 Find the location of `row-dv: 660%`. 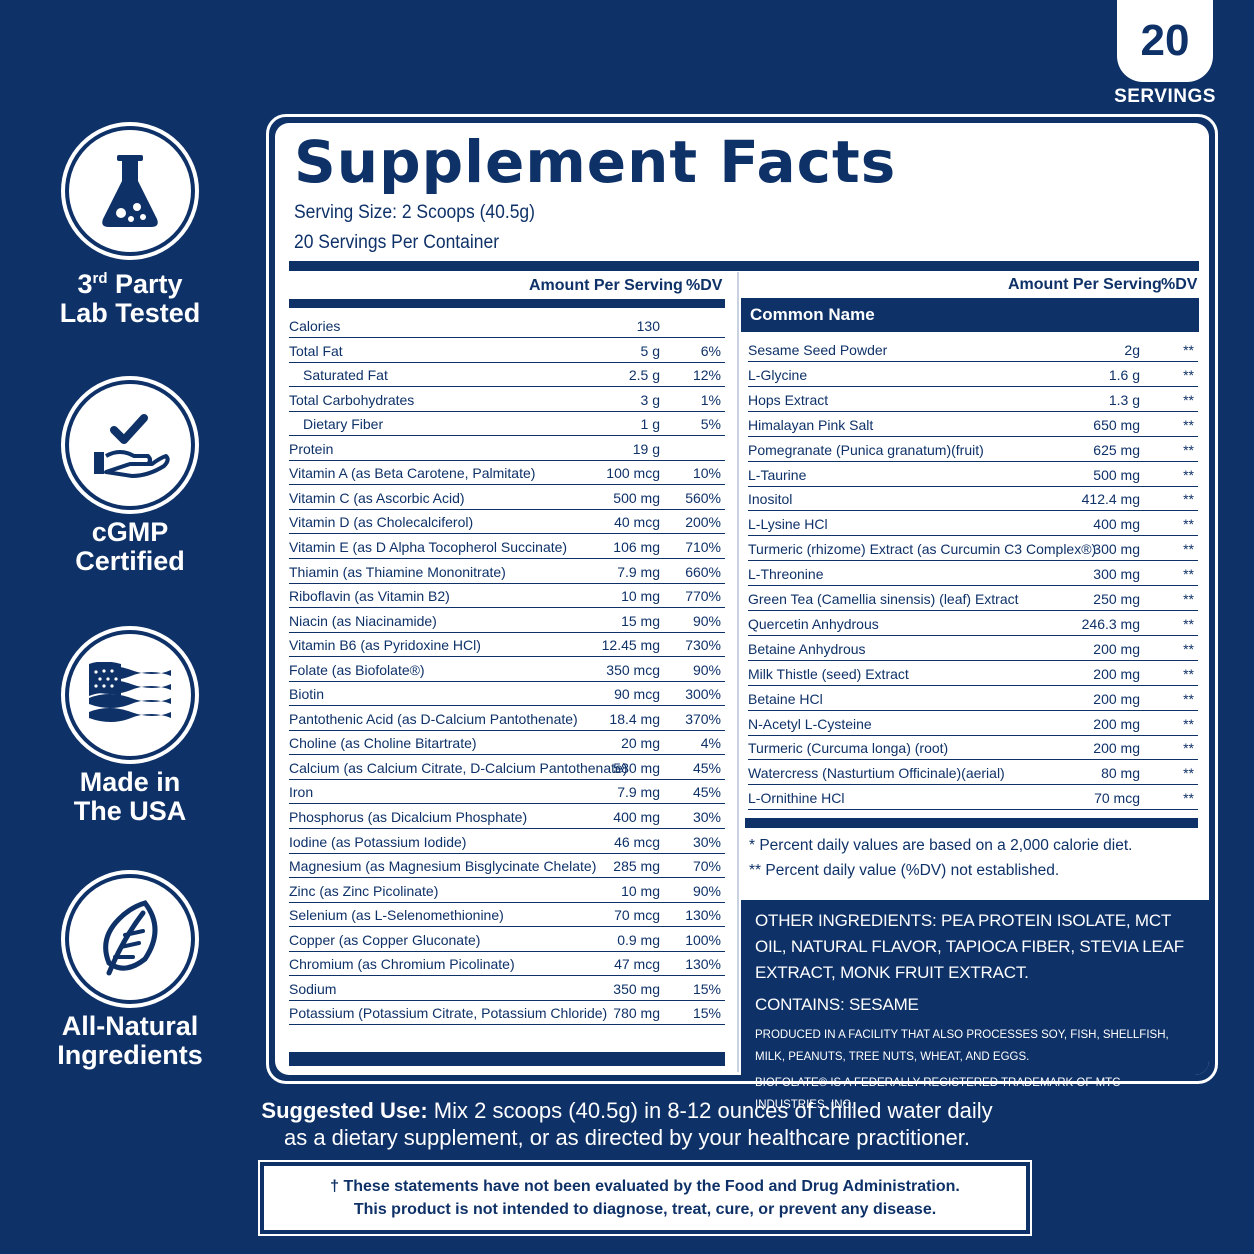

row-dv: 660% is located at coordinates (703, 571).